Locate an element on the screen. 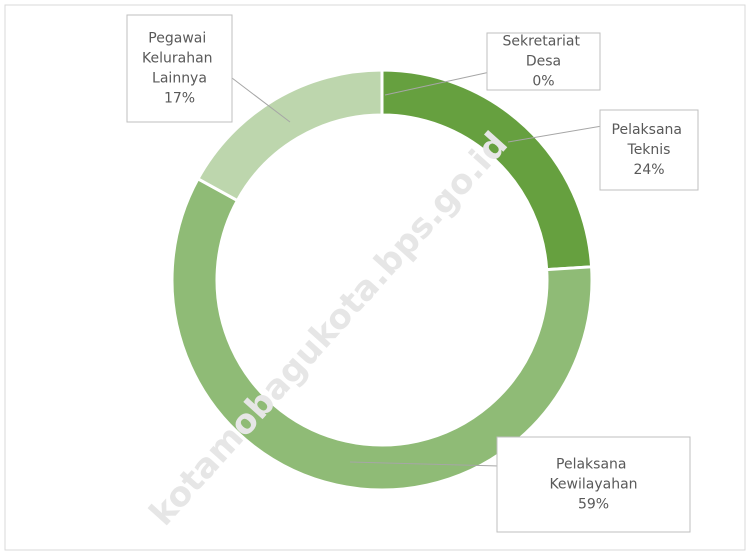  category-label: Pelaksana Kewilayahan is located at coordinates (593, 475).